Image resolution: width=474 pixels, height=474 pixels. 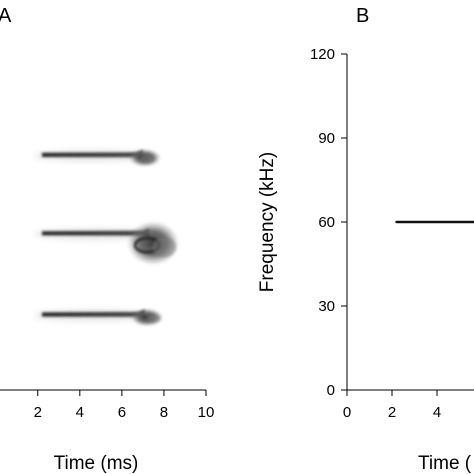 I want to click on panel-b-y-tick-label: 90, so click(x=326, y=138).